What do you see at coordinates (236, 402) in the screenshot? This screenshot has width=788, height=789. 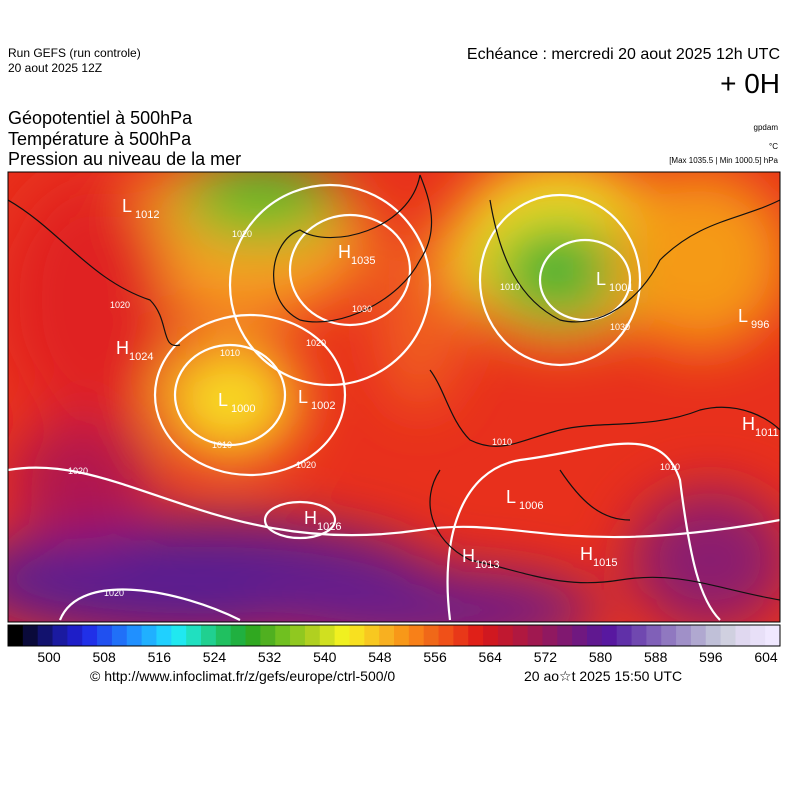 I see `pressure-center: L 1000` at bounding box center [236, 402].